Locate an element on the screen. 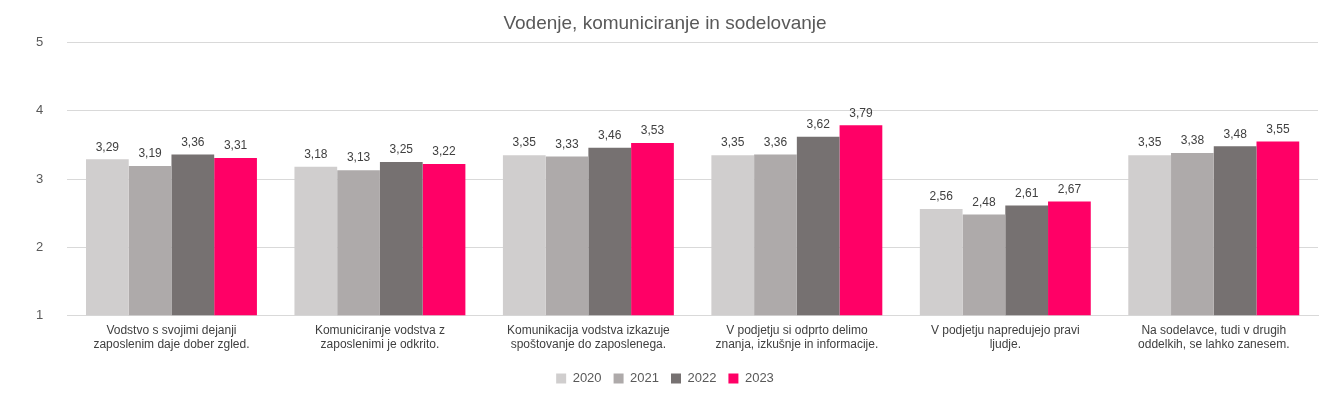  x-tick-label: Komuniciranje vodstva z zaposlenimi je odkrito. is located at coordinates (379, 337).